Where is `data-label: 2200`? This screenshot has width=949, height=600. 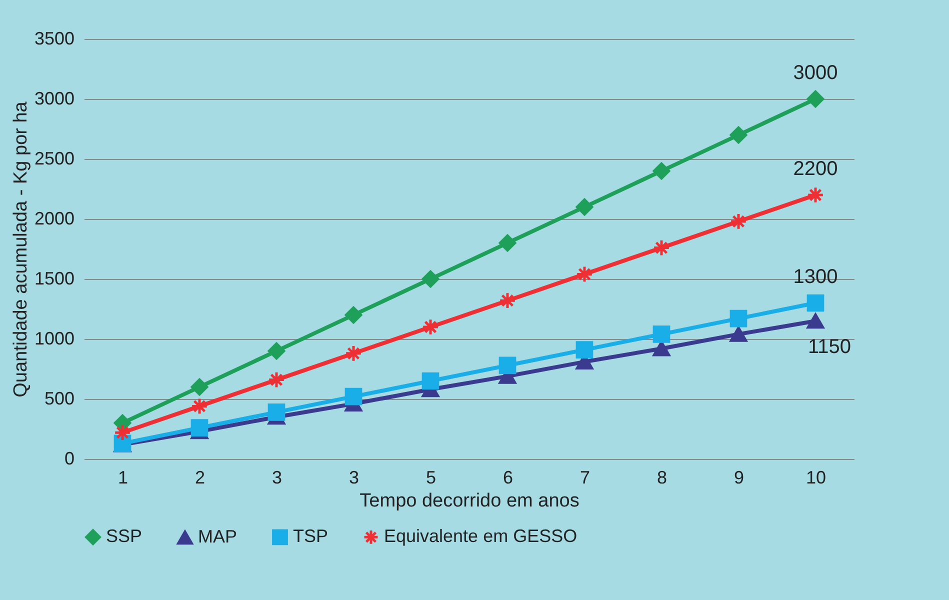 data-label: 2200 is located at coordinates (815, 169).